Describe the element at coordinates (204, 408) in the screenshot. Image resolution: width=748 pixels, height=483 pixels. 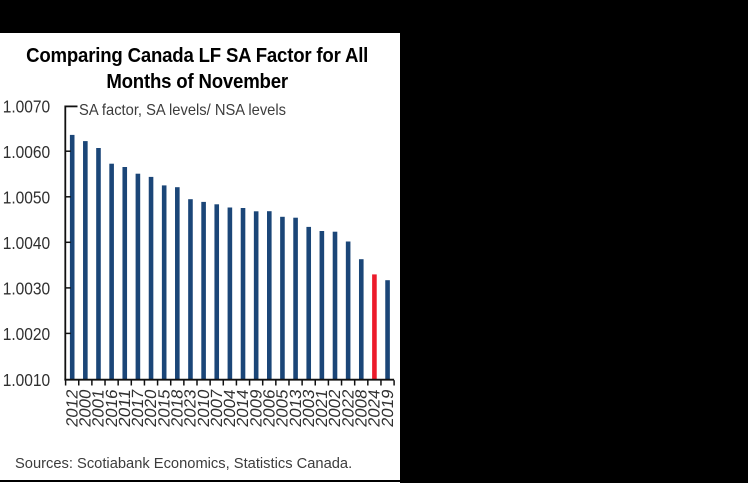
I see `svg-text: 2010` at that location.